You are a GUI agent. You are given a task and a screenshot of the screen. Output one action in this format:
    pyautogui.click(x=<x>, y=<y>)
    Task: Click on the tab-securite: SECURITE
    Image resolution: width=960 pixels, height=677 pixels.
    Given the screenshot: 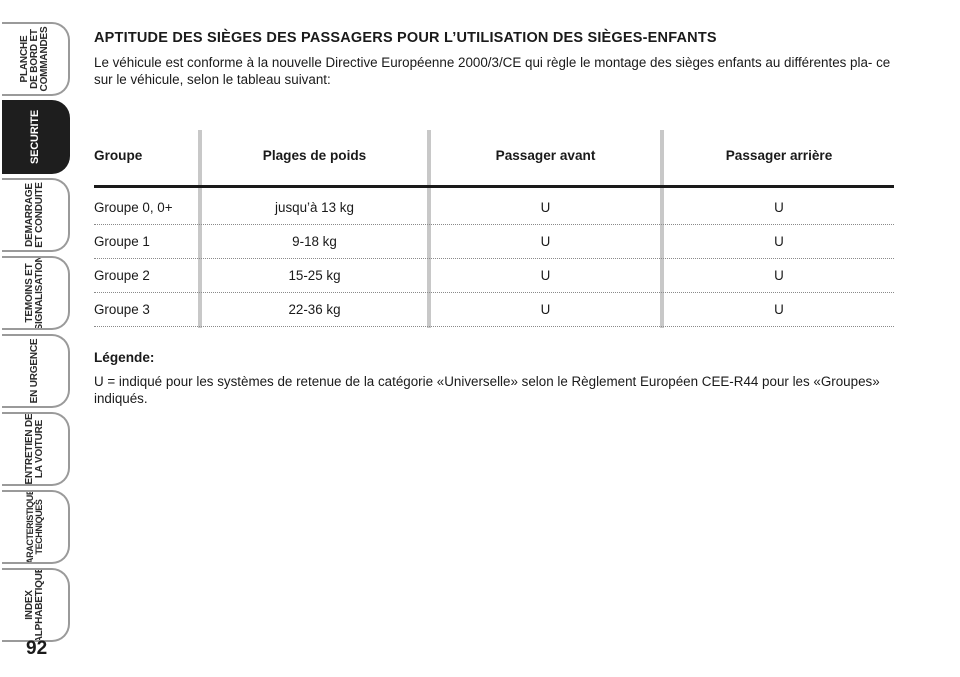 What is the action you would take?
    pyautogui.click(x=36, y=137)
    